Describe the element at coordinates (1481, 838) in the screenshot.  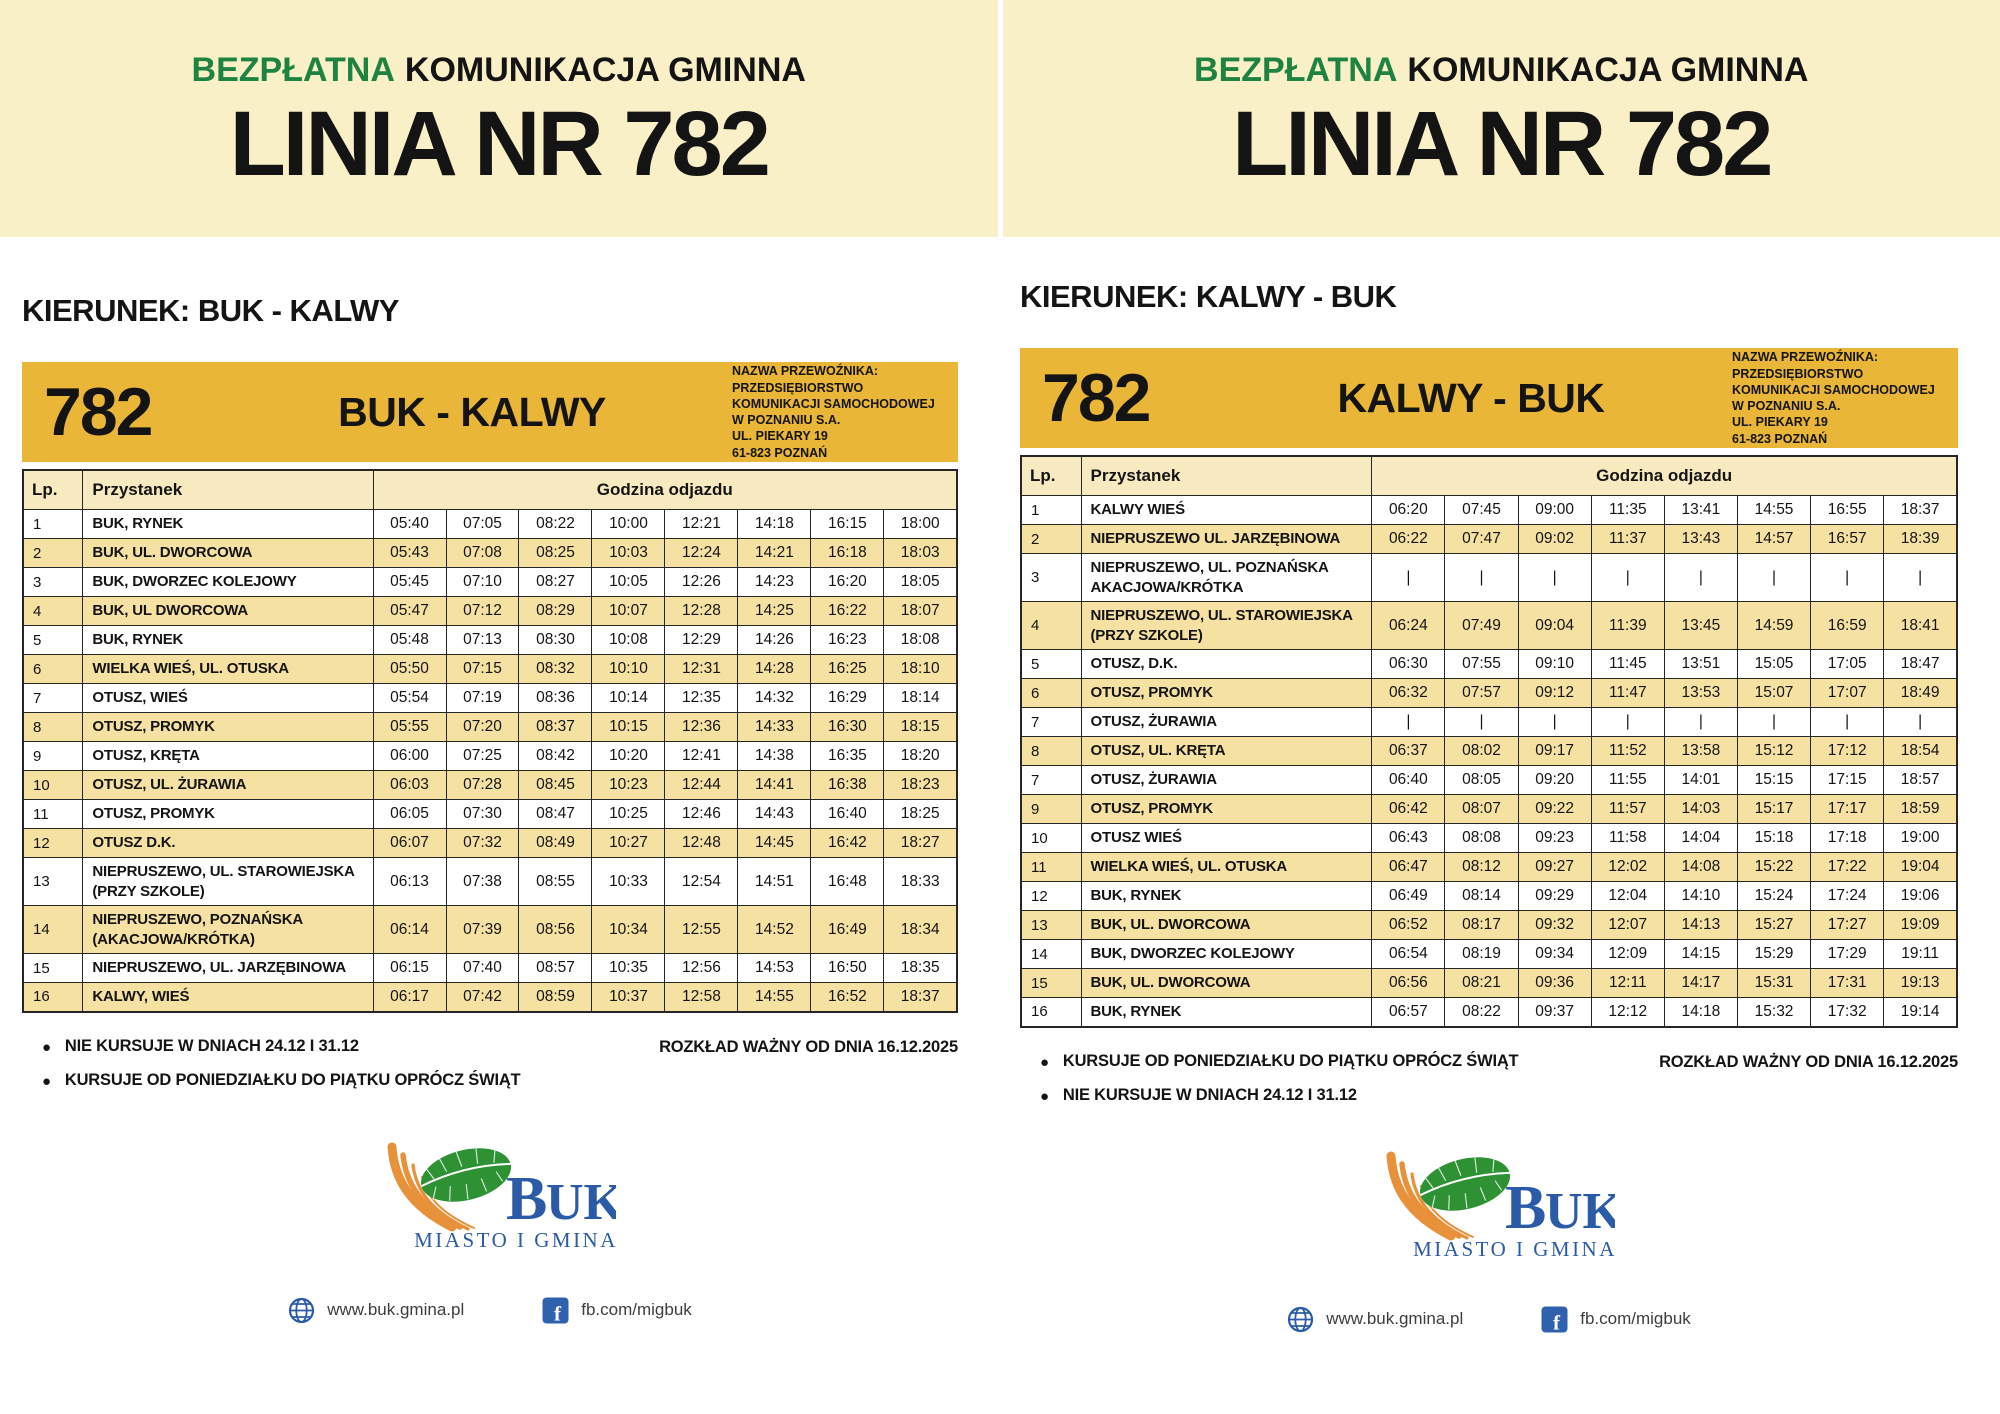
I see `departure-time: 08:08` at that location.